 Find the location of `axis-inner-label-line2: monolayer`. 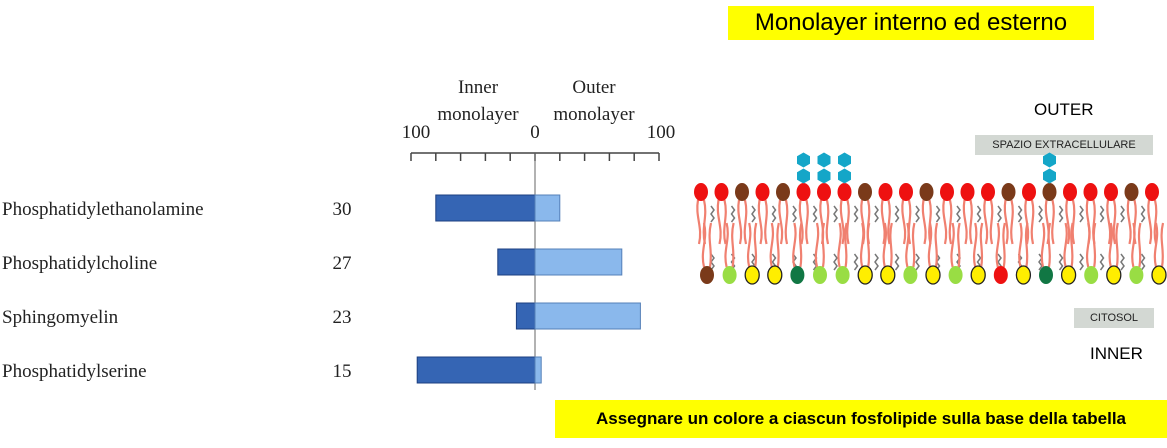

axis-inner-label-line2: monolayer is located at coordinates (478, 114).